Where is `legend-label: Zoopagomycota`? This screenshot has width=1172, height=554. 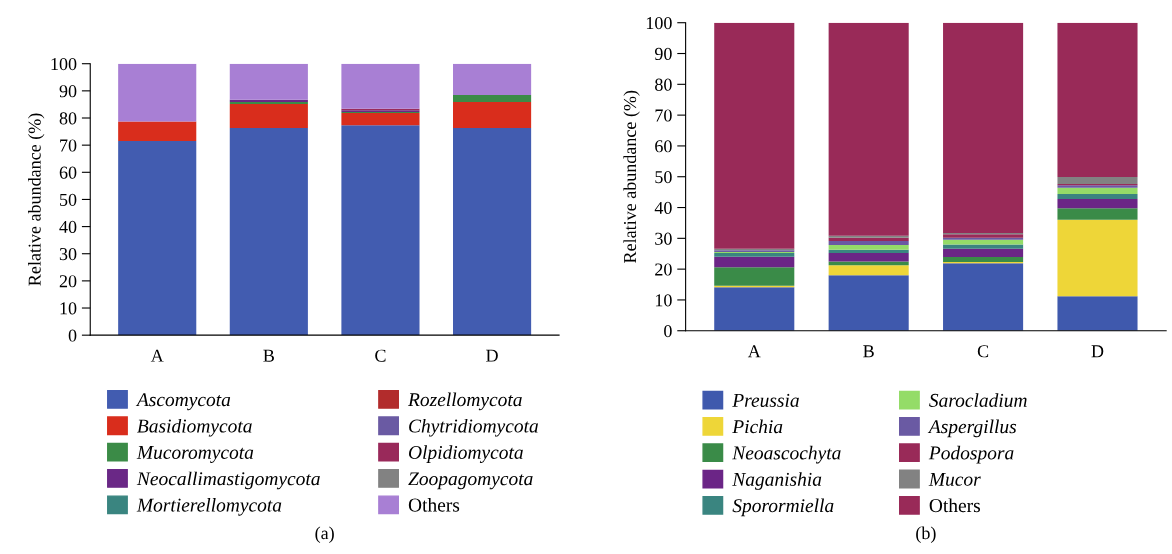 legend-label: Zoopagomycota is located at coordinates (470, 481).